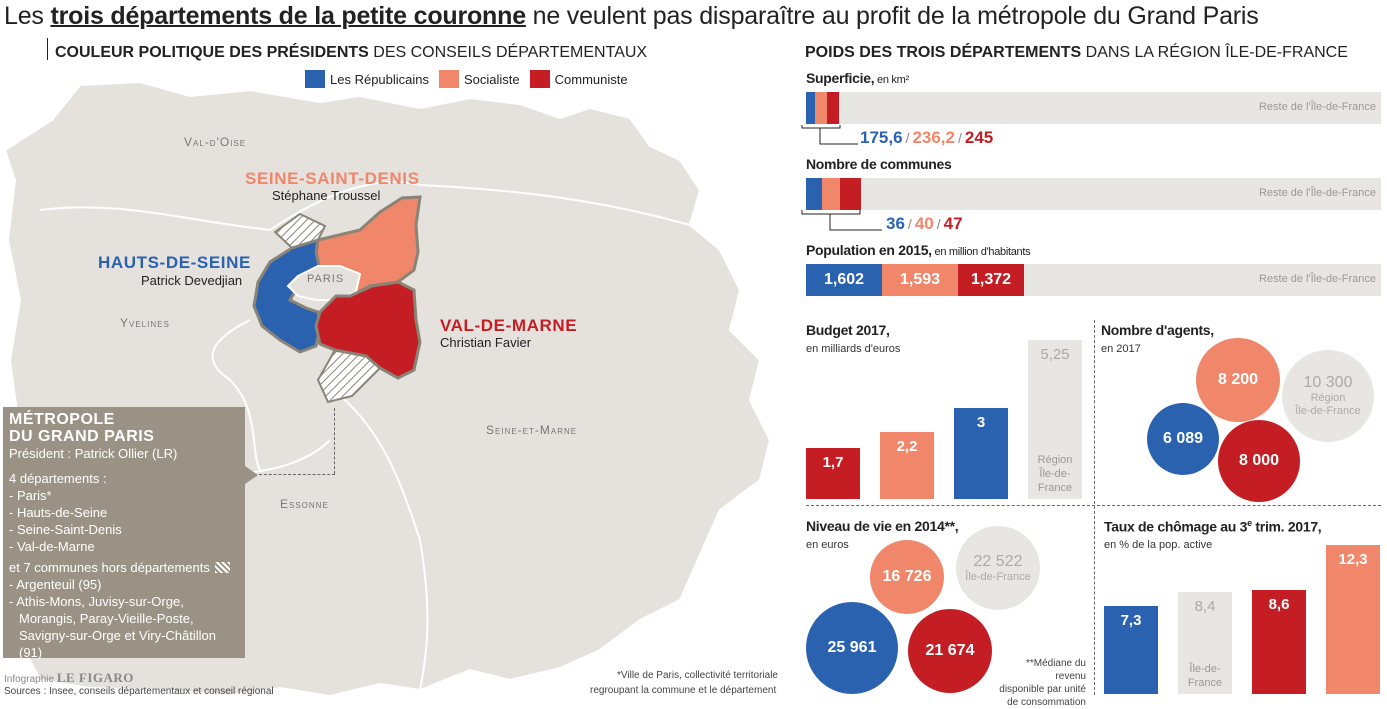  Describe the element at coordinates (368, 330) in the screenshot. I see `val-de-marne-shape` at that location.